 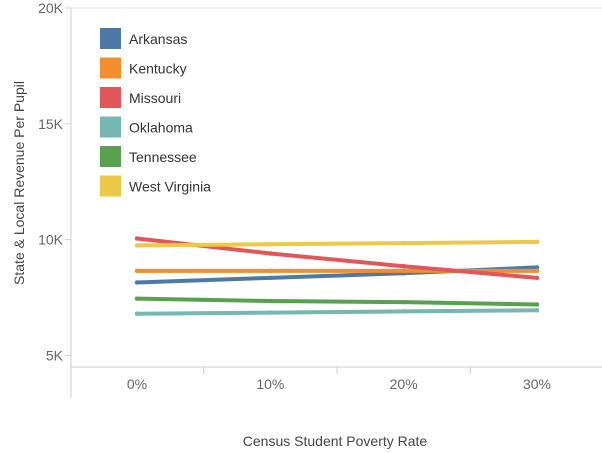 What do you see at coordinates (110, 156) in the screenshot?
I see `legend-swatch-tennessee` at bounding box center [110, 156].